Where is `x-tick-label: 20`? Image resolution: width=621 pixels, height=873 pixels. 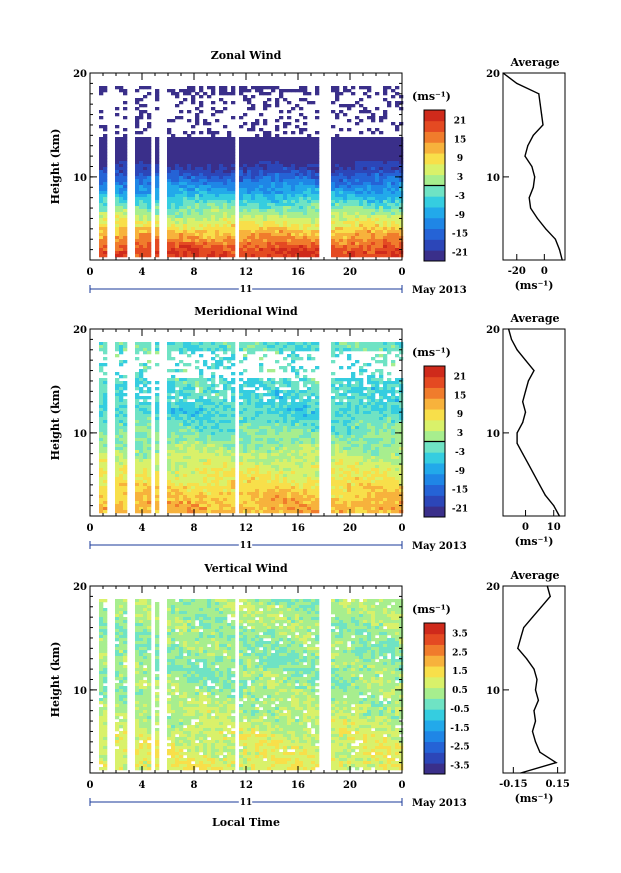
x-tick-label: 20 is located at coordinates (350, 272).